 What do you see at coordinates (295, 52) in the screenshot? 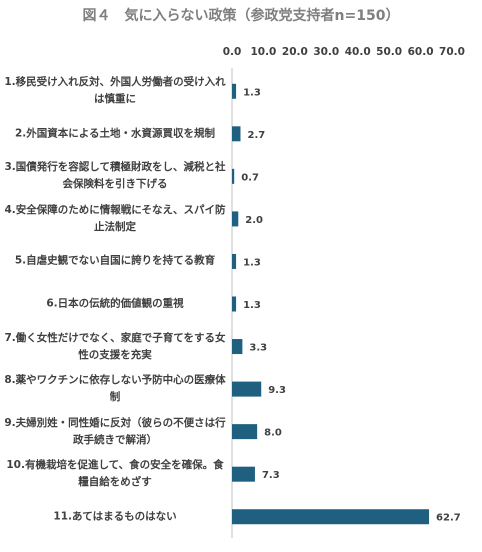
I see `x-tick-label: 20.0` at bounding box center [295, 52].